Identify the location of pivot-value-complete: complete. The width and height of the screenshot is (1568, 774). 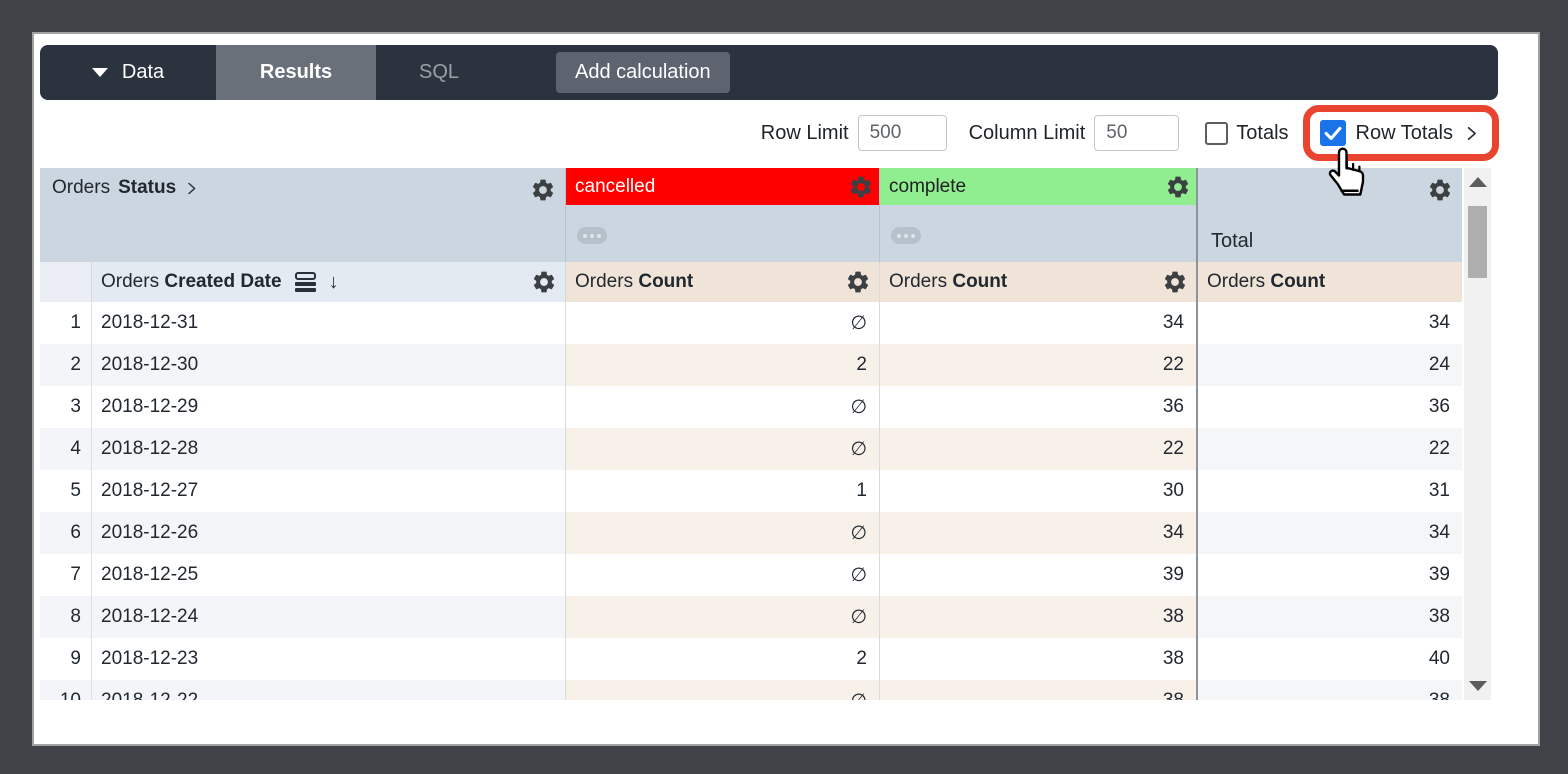
(1039, 215).